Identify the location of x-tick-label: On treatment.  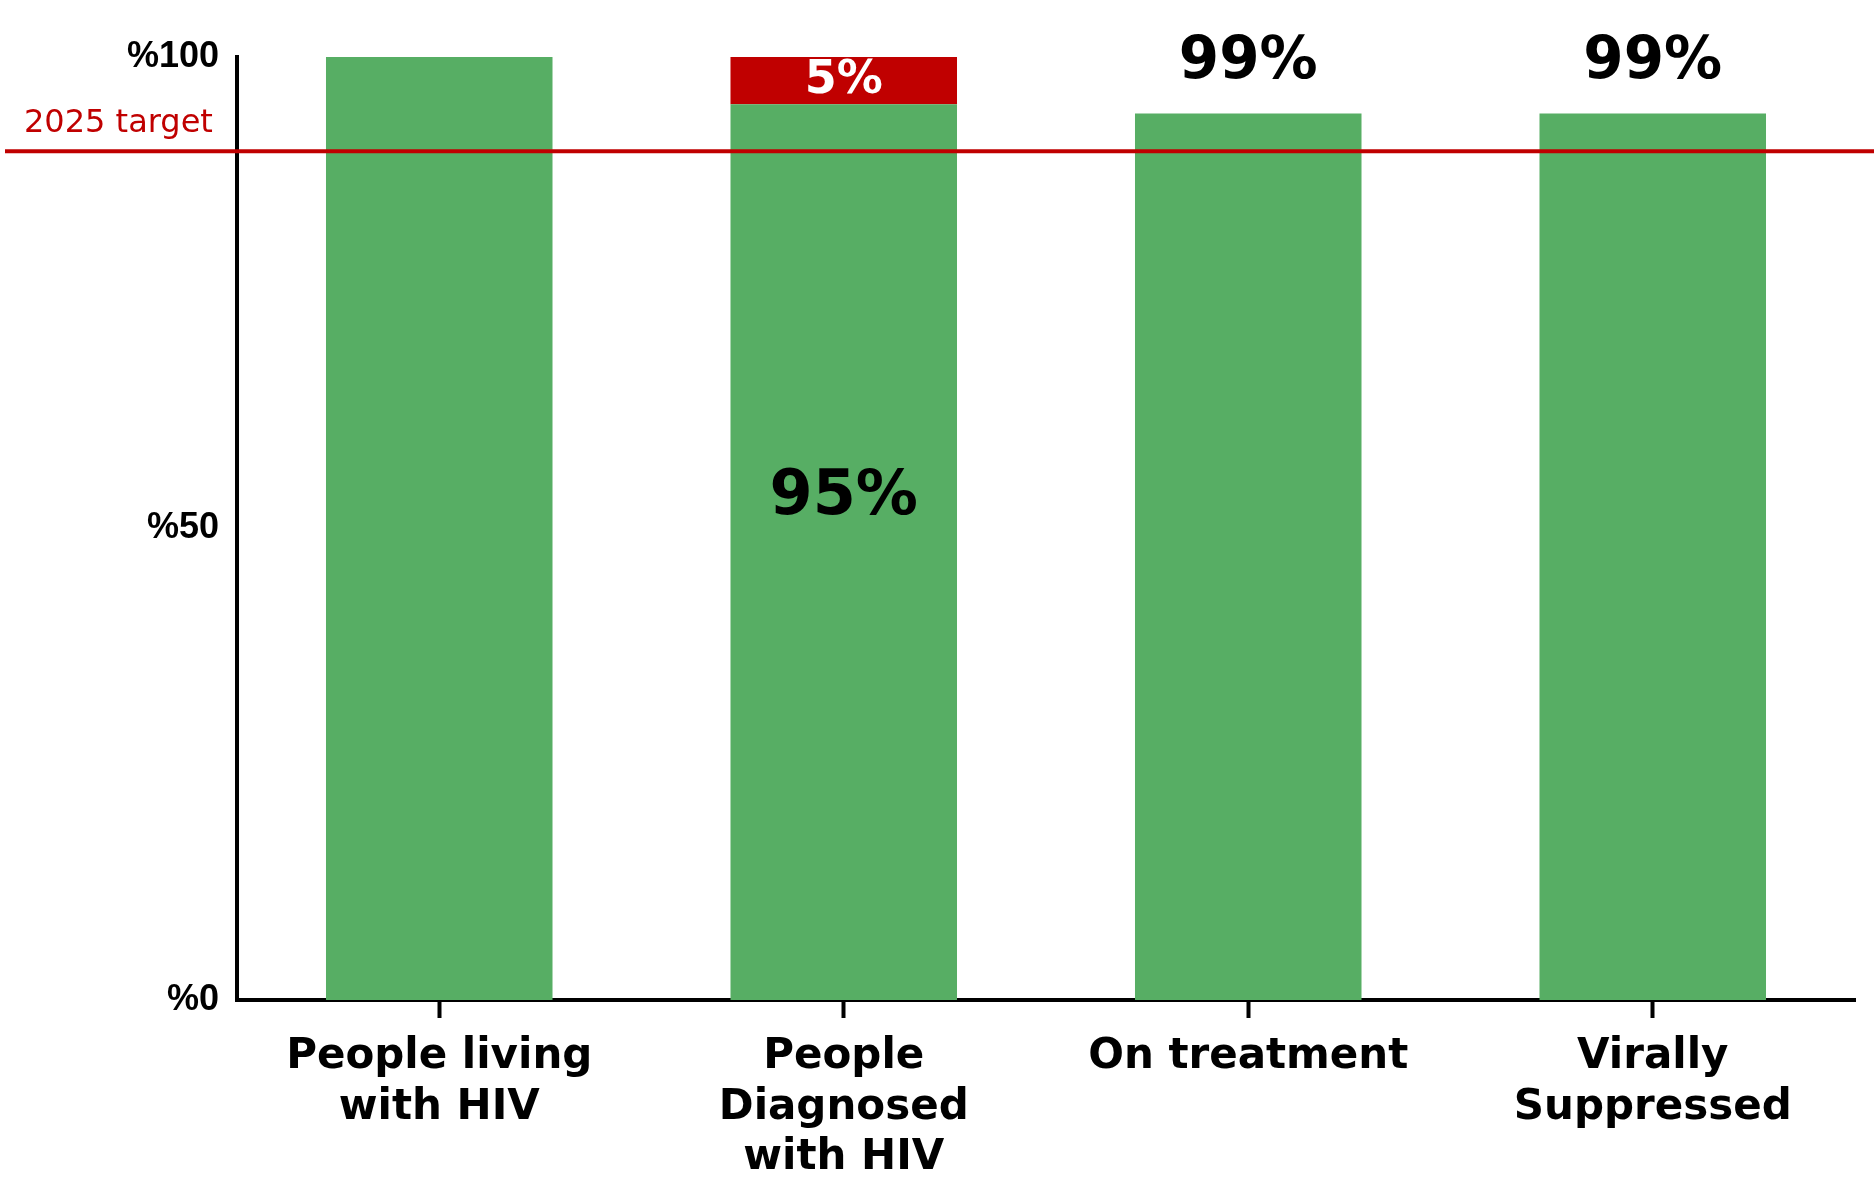
(1248, 1054).